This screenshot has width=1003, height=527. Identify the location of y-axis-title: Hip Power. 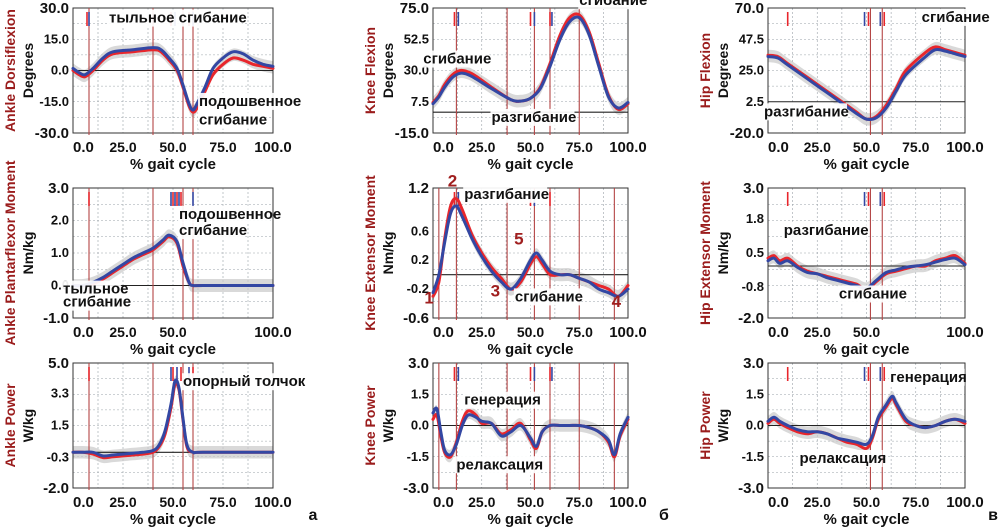
(705, 425).